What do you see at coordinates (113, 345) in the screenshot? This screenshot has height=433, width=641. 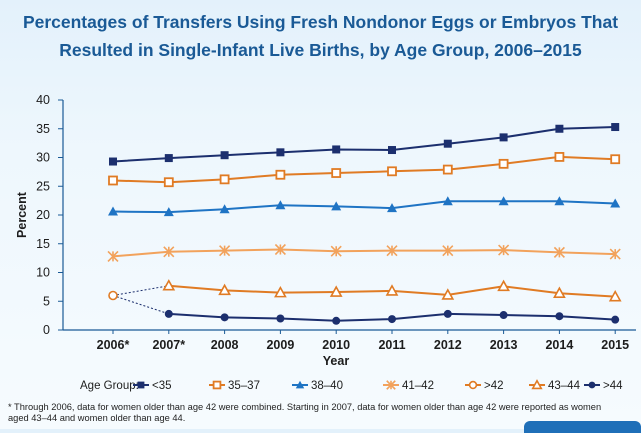 I see `x-tick-label: 2006*` at bounding box center [113, 345].